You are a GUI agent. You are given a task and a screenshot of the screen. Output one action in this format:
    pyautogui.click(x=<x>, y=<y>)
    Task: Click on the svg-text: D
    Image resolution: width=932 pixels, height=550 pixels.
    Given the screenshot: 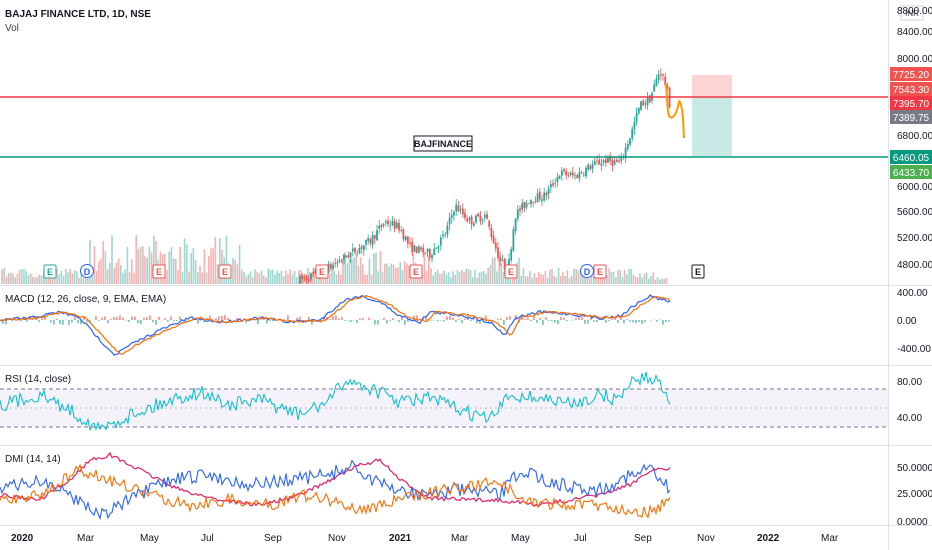 What is the action you would take?
    pyautogui.click(x=87, y=272)
    